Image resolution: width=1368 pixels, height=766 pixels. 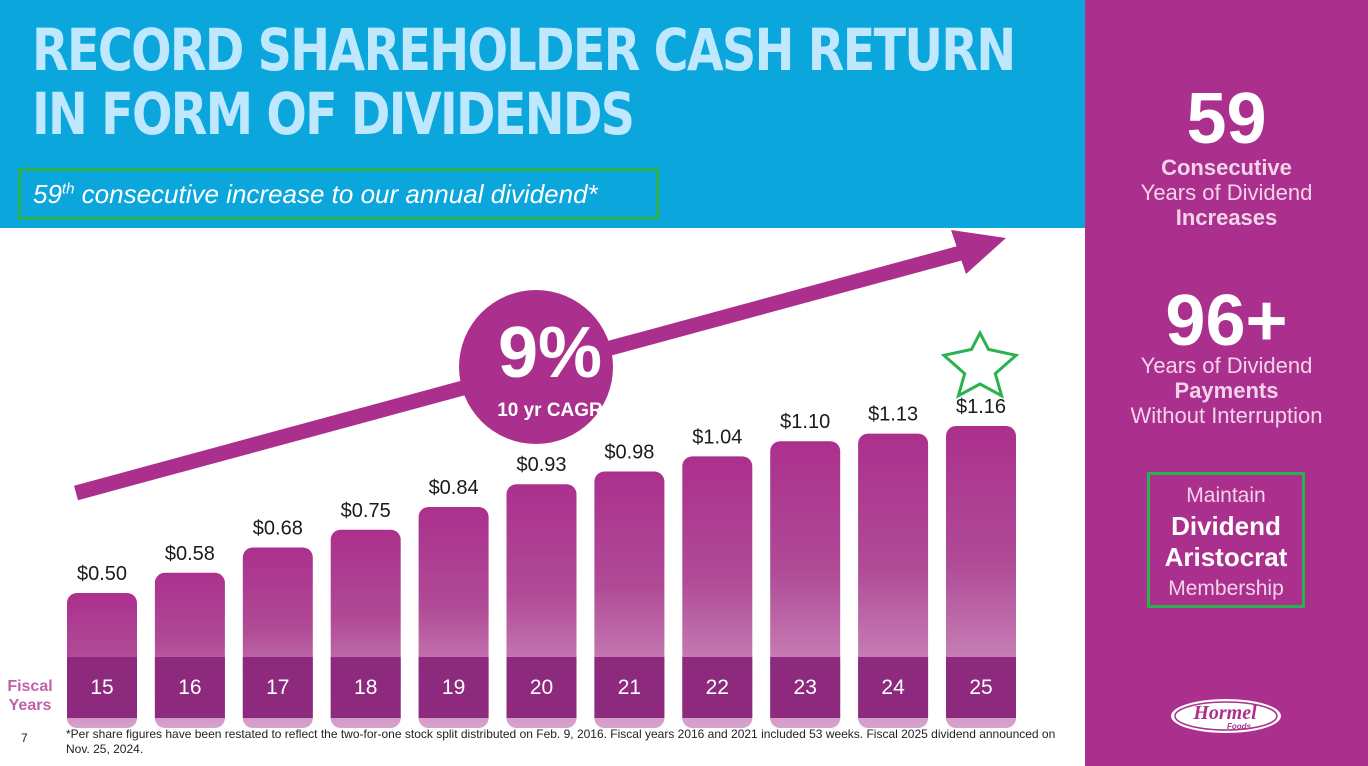 I want to click on bar-value-label: $0.58, so click(x=190, y=554).